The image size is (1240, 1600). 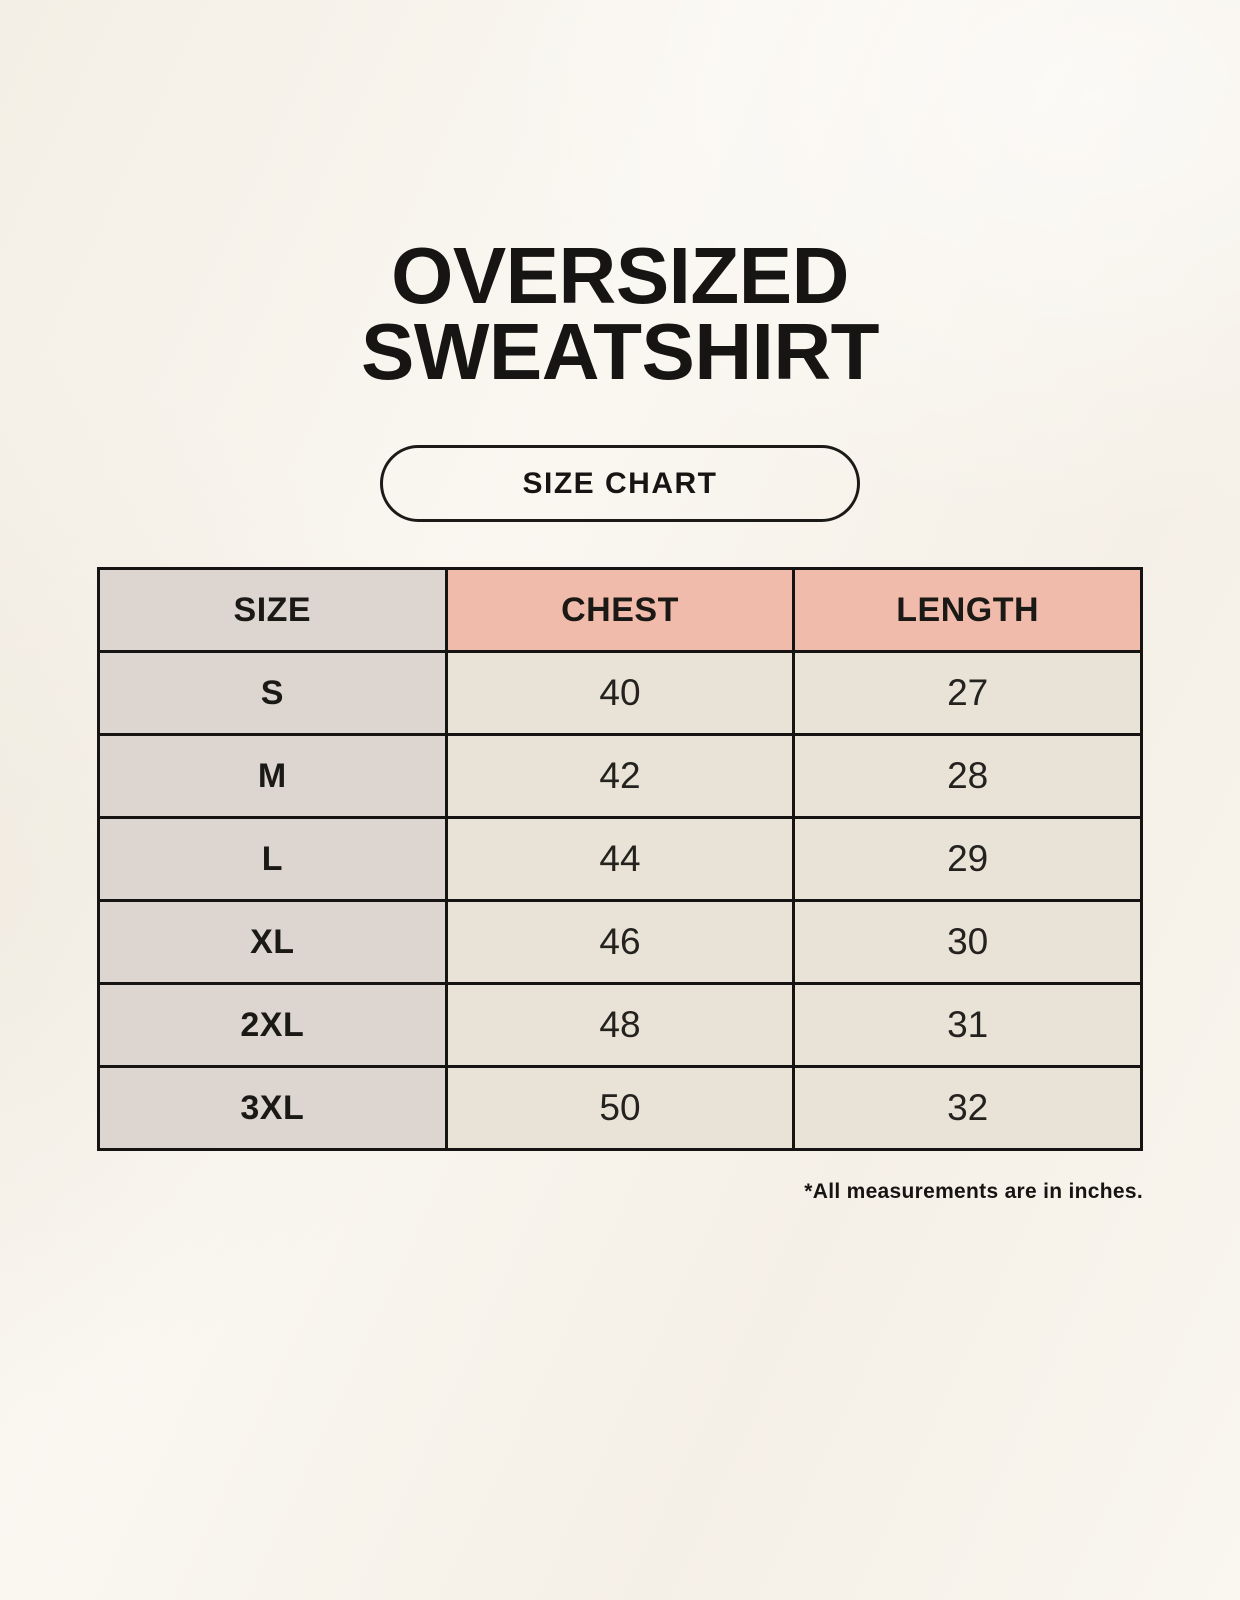 What do you see at coordinates (272, 610) in the screenshot?
I see `header-size: SIZE` at bounding box center [272, 610].